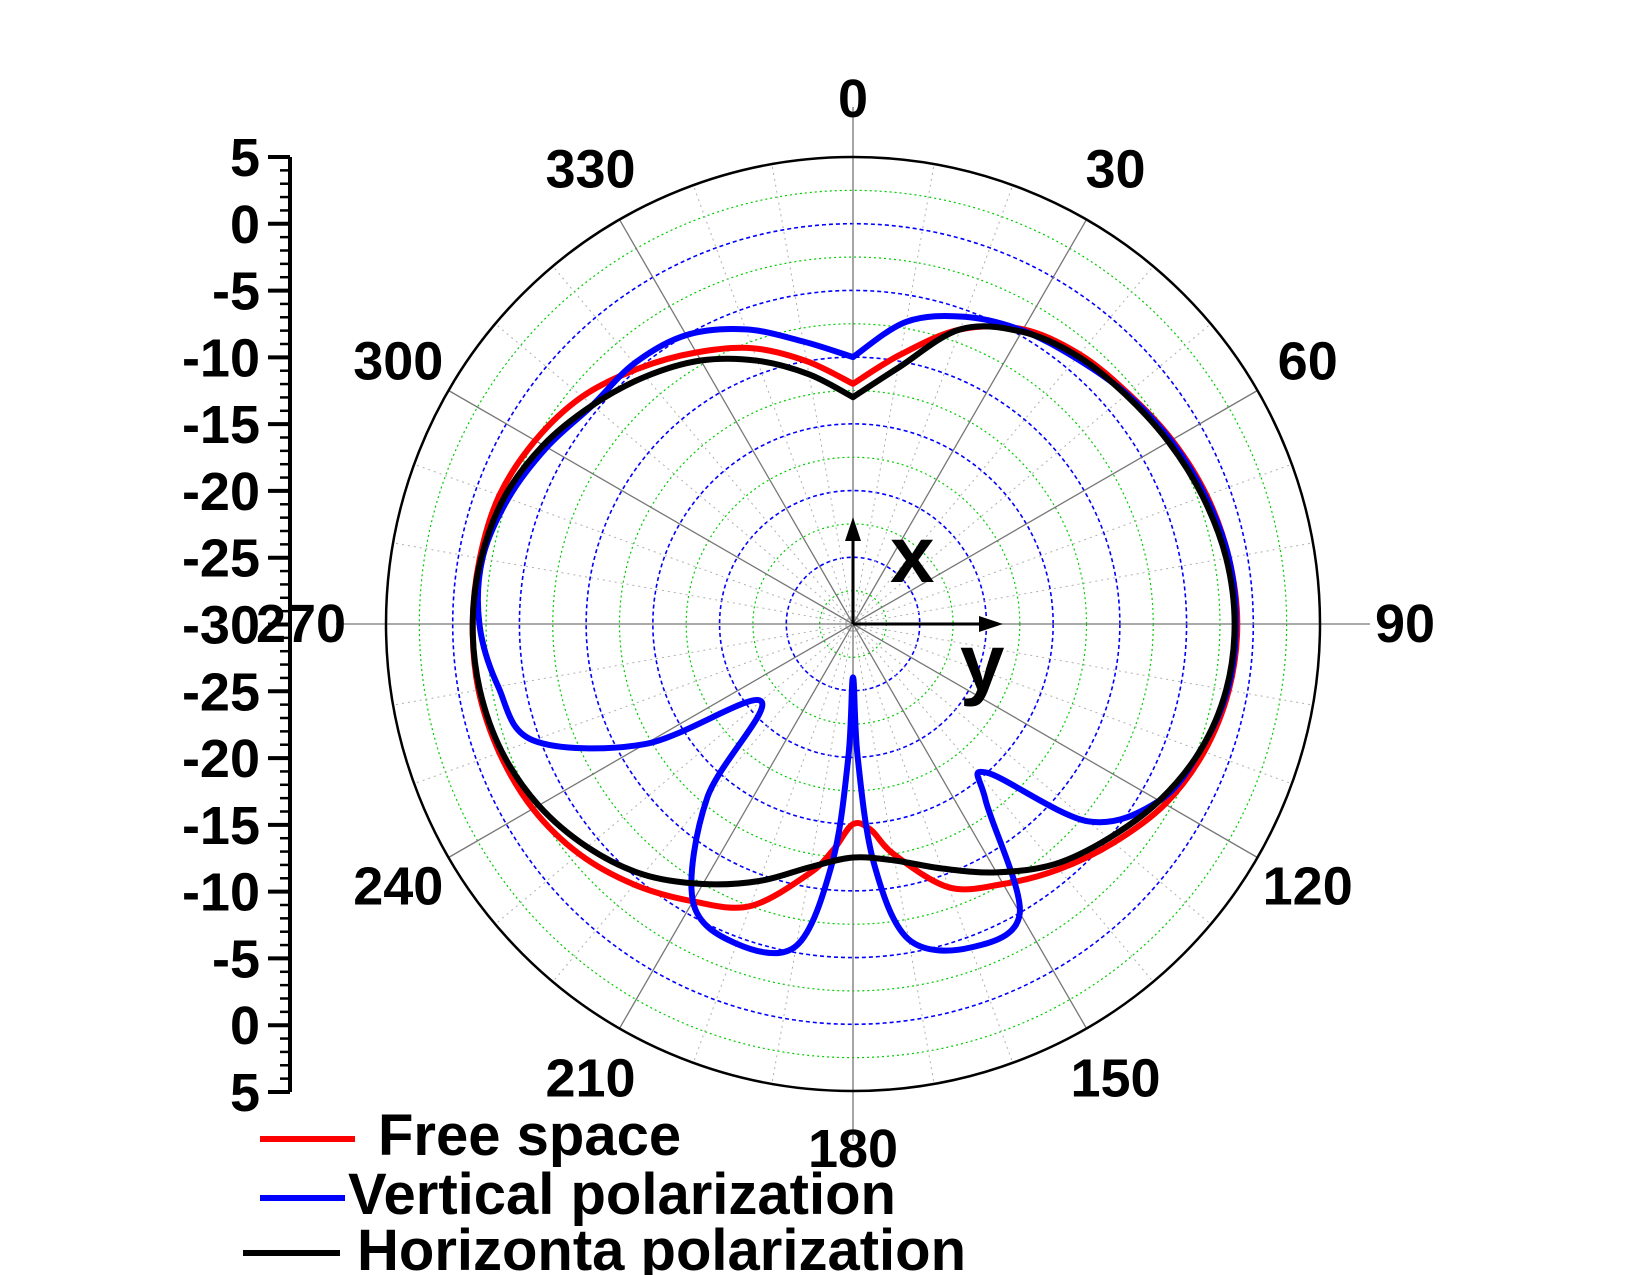 Image resolution: width=1650 pixels, height=1275 pixels. Describe the element at coordinates (1405, 624) in the screenshot. I see `angle-label-90: 90` at that location.